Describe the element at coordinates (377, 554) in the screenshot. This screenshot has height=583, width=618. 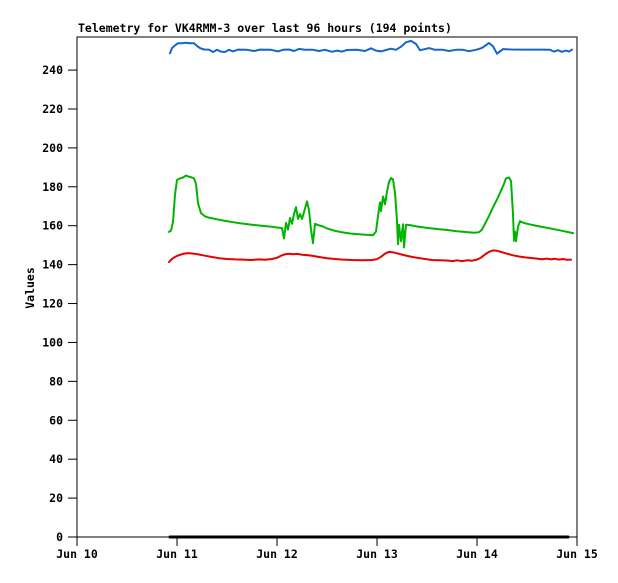
I see `x-tick-label: Jun 13` at that location.